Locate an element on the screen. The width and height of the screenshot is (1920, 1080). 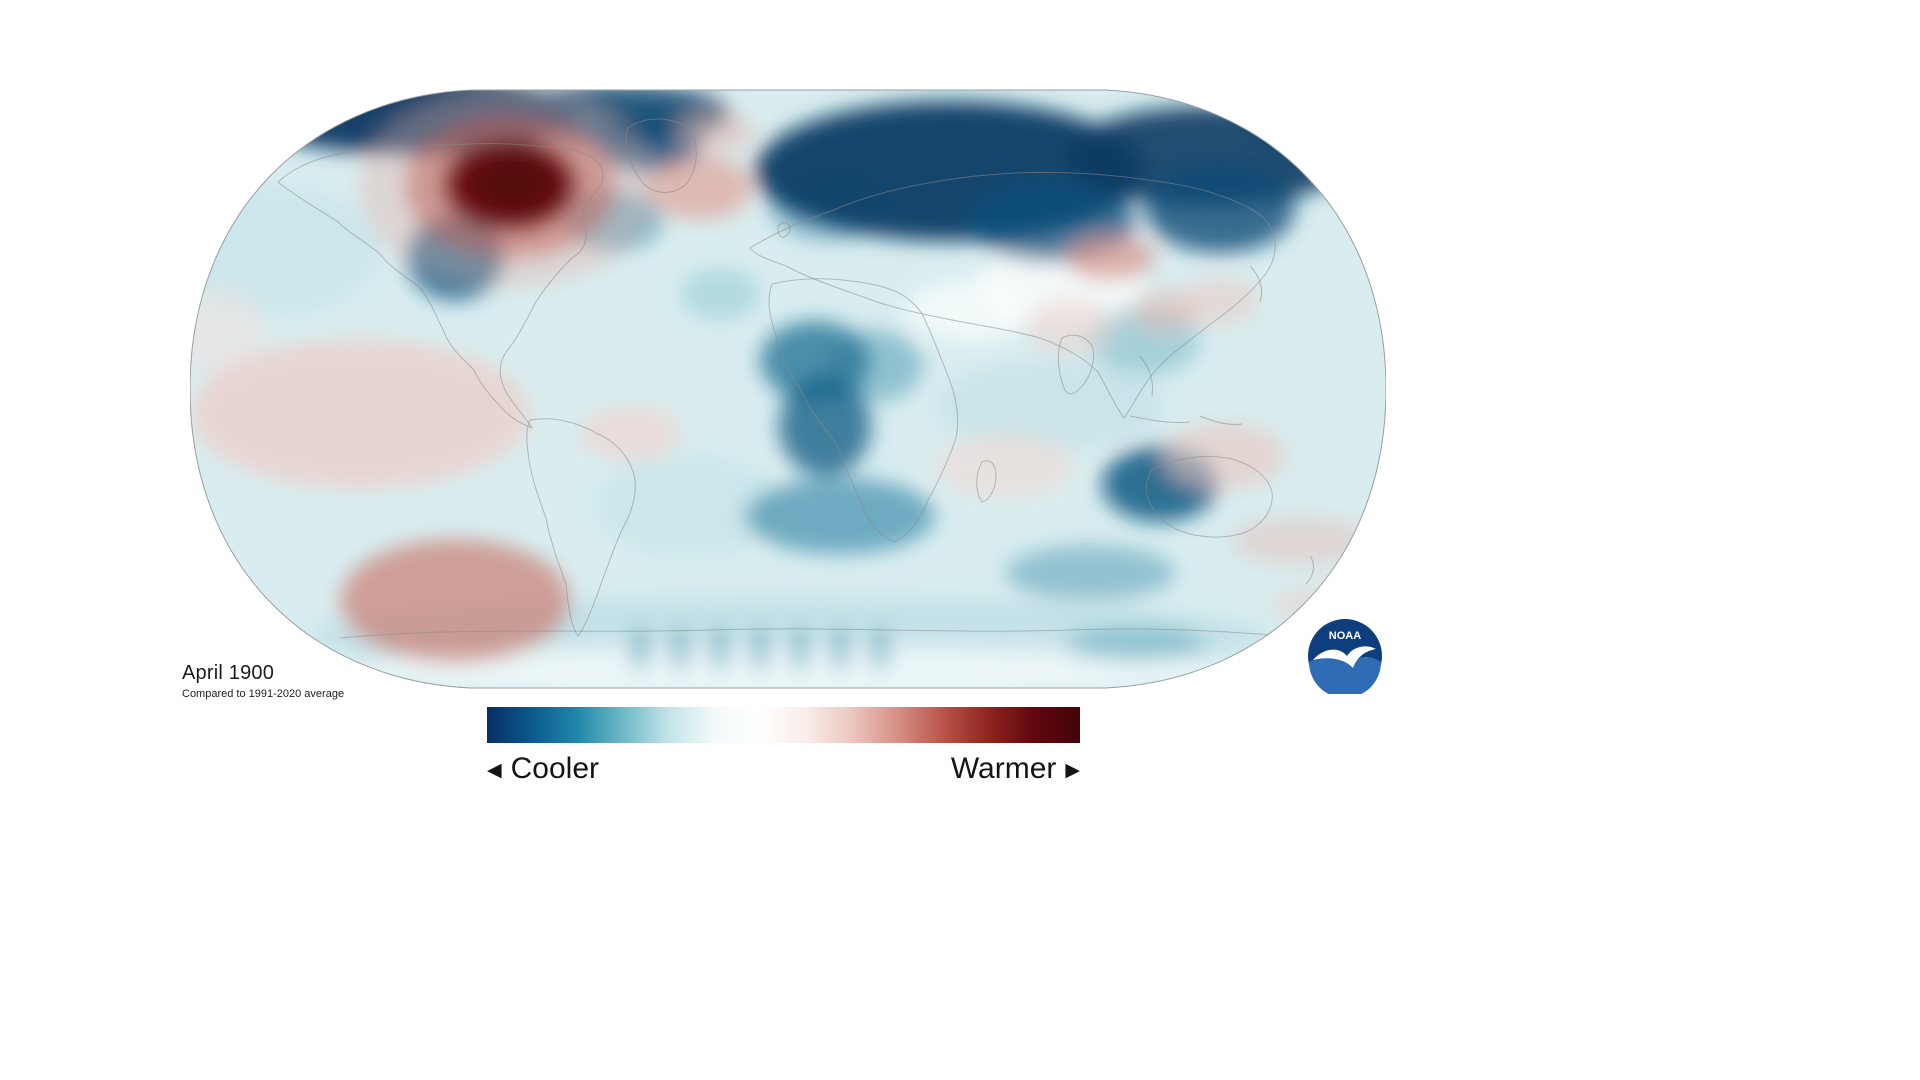
coast-antarctica is located at coordinates (840, 634).